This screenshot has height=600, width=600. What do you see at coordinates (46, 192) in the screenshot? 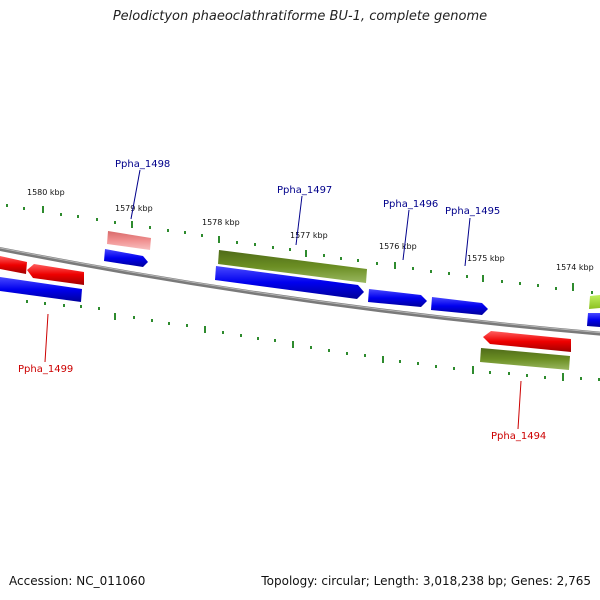
I see `kbp-label-1580: 1580 kbp` at bounding box center [46, 192].